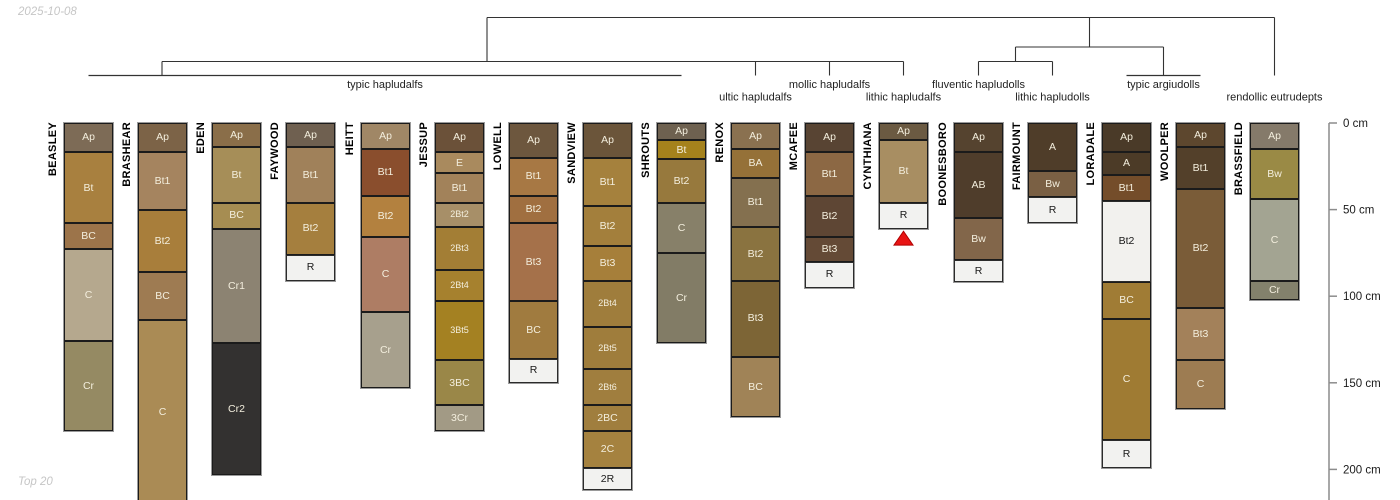 Image resolution: width=1400 pixels, height=500 pixels. Describe the element at coordinates (459, 331) in the screenshot. I see `horizon-band-jessup-3bt5: 3Bt5` at that location.